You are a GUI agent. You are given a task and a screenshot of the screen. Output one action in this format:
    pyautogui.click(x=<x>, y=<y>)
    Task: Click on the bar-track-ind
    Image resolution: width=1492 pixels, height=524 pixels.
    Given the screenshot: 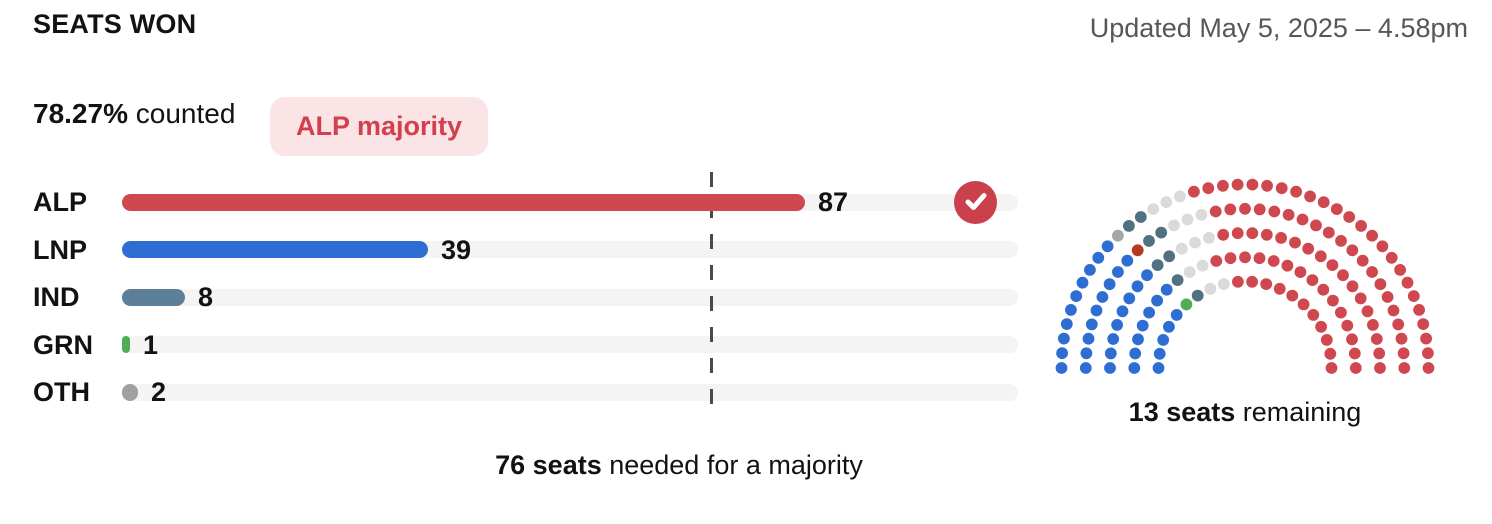 What is the action you would take?
    pyautogui.click(x=570, y=297)
    